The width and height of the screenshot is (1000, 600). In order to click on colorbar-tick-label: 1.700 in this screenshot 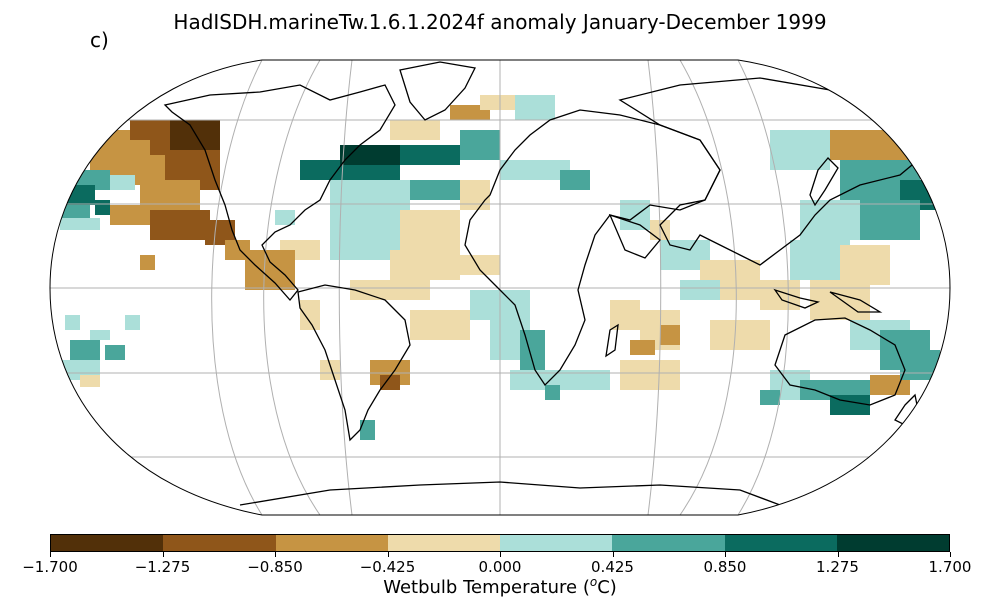, I will do `click(950, 567)`.